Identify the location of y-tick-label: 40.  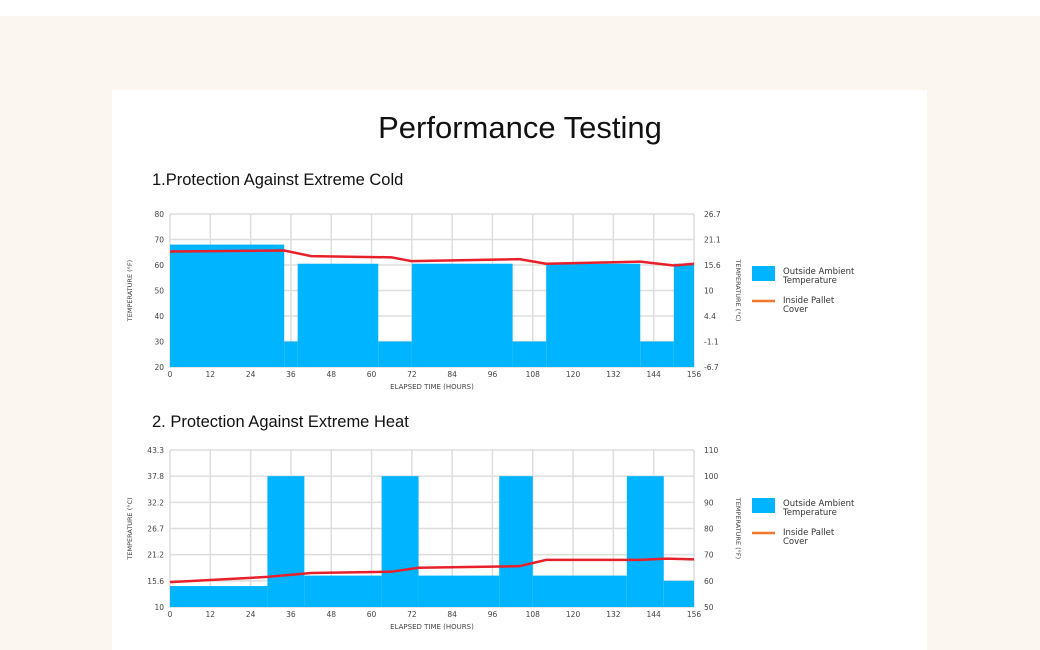
(159, 316).